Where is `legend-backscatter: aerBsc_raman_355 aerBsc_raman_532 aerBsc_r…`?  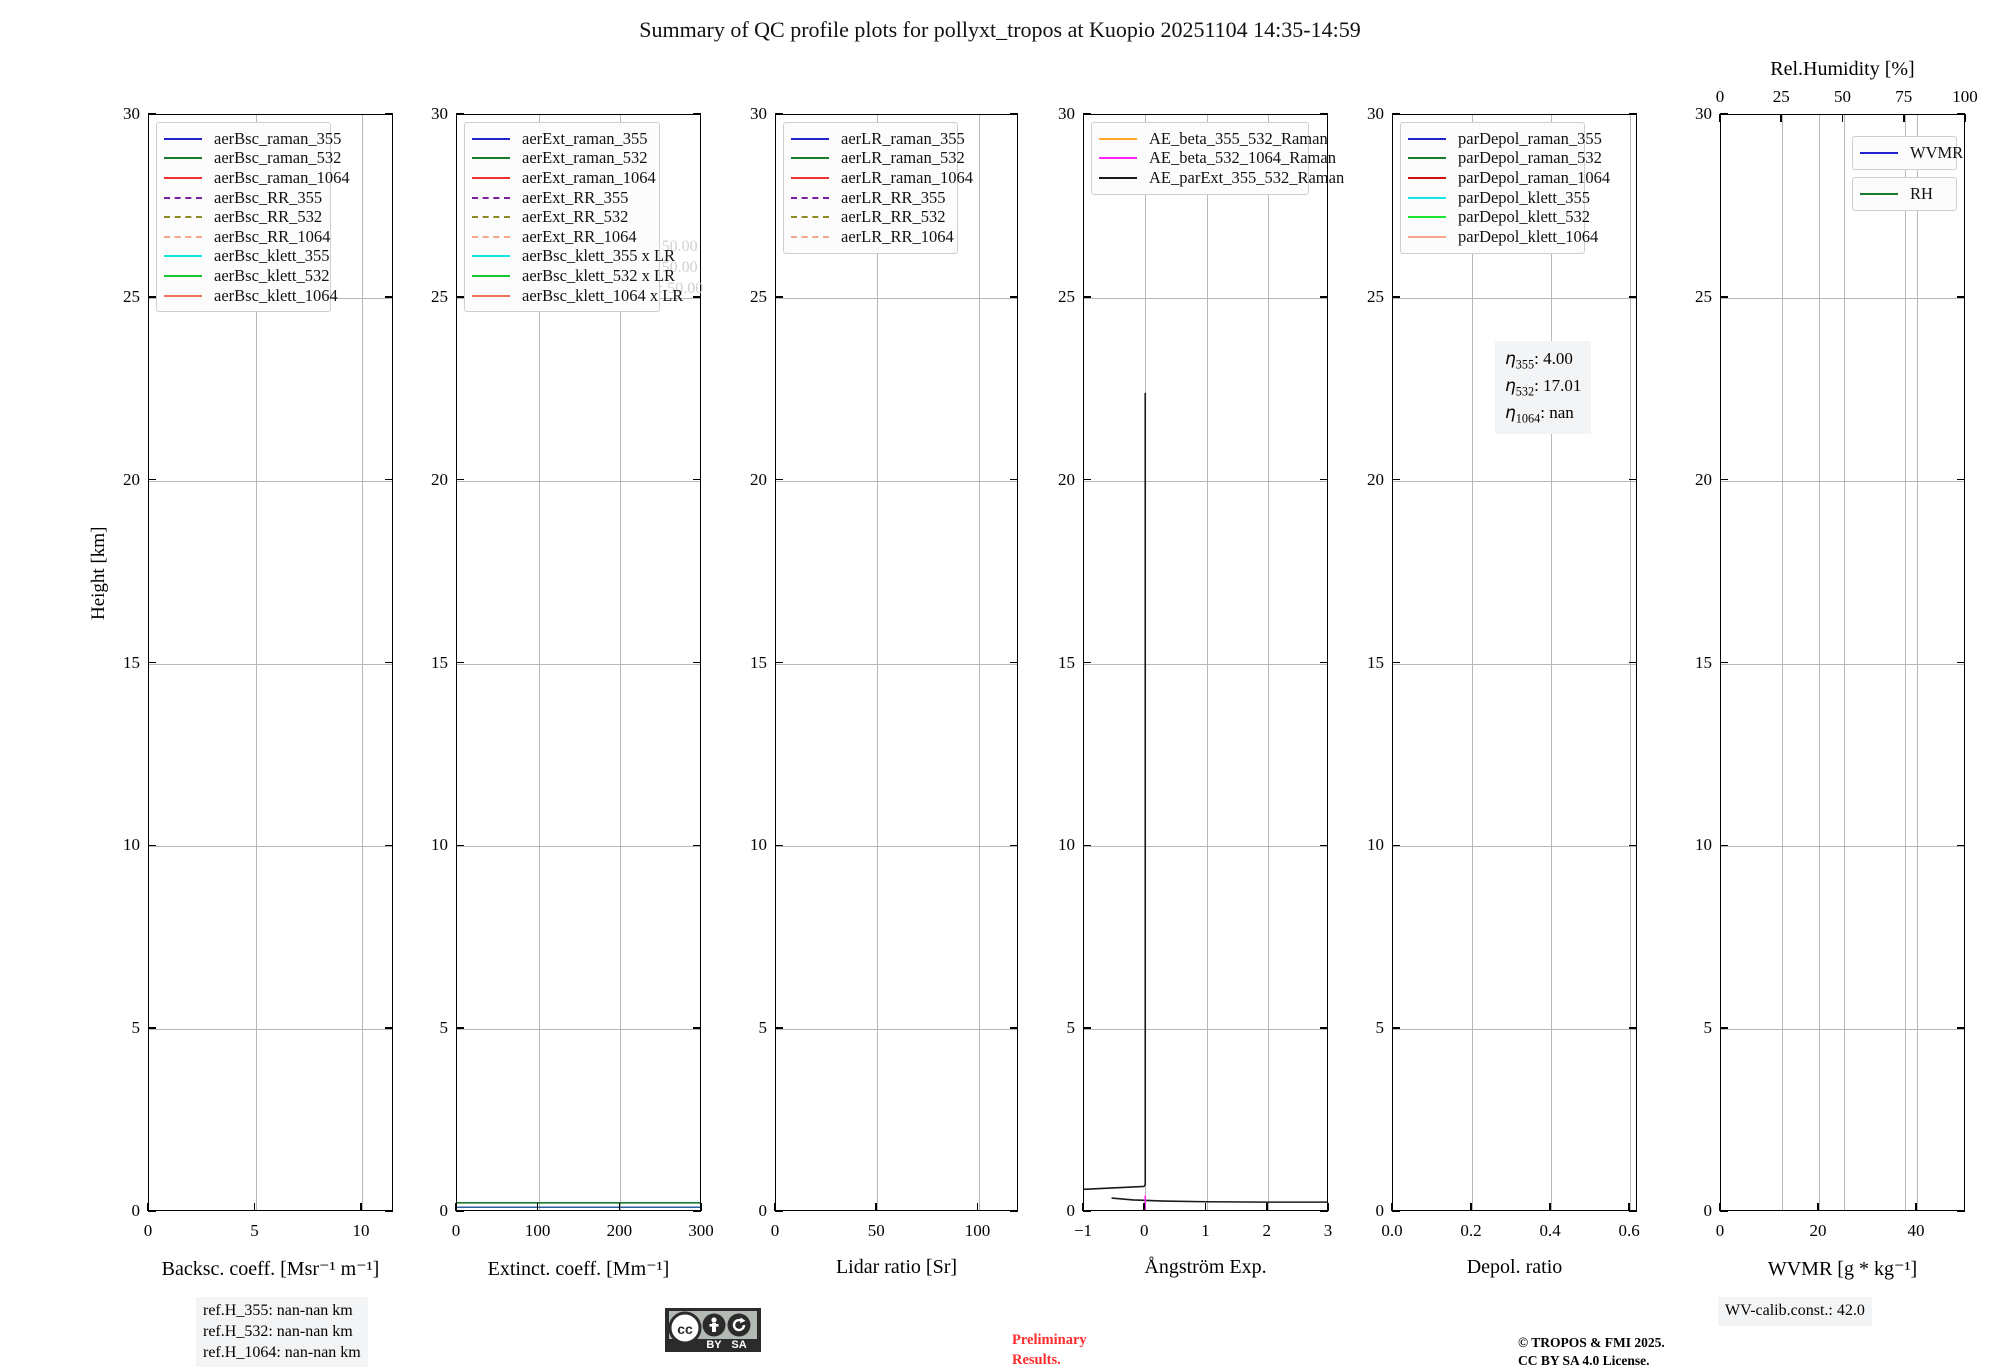
legend-backscatter: aerBsc_raman_355 aerBsc_raman_532 aerBsc_r… is located at coordinates (253, 217).